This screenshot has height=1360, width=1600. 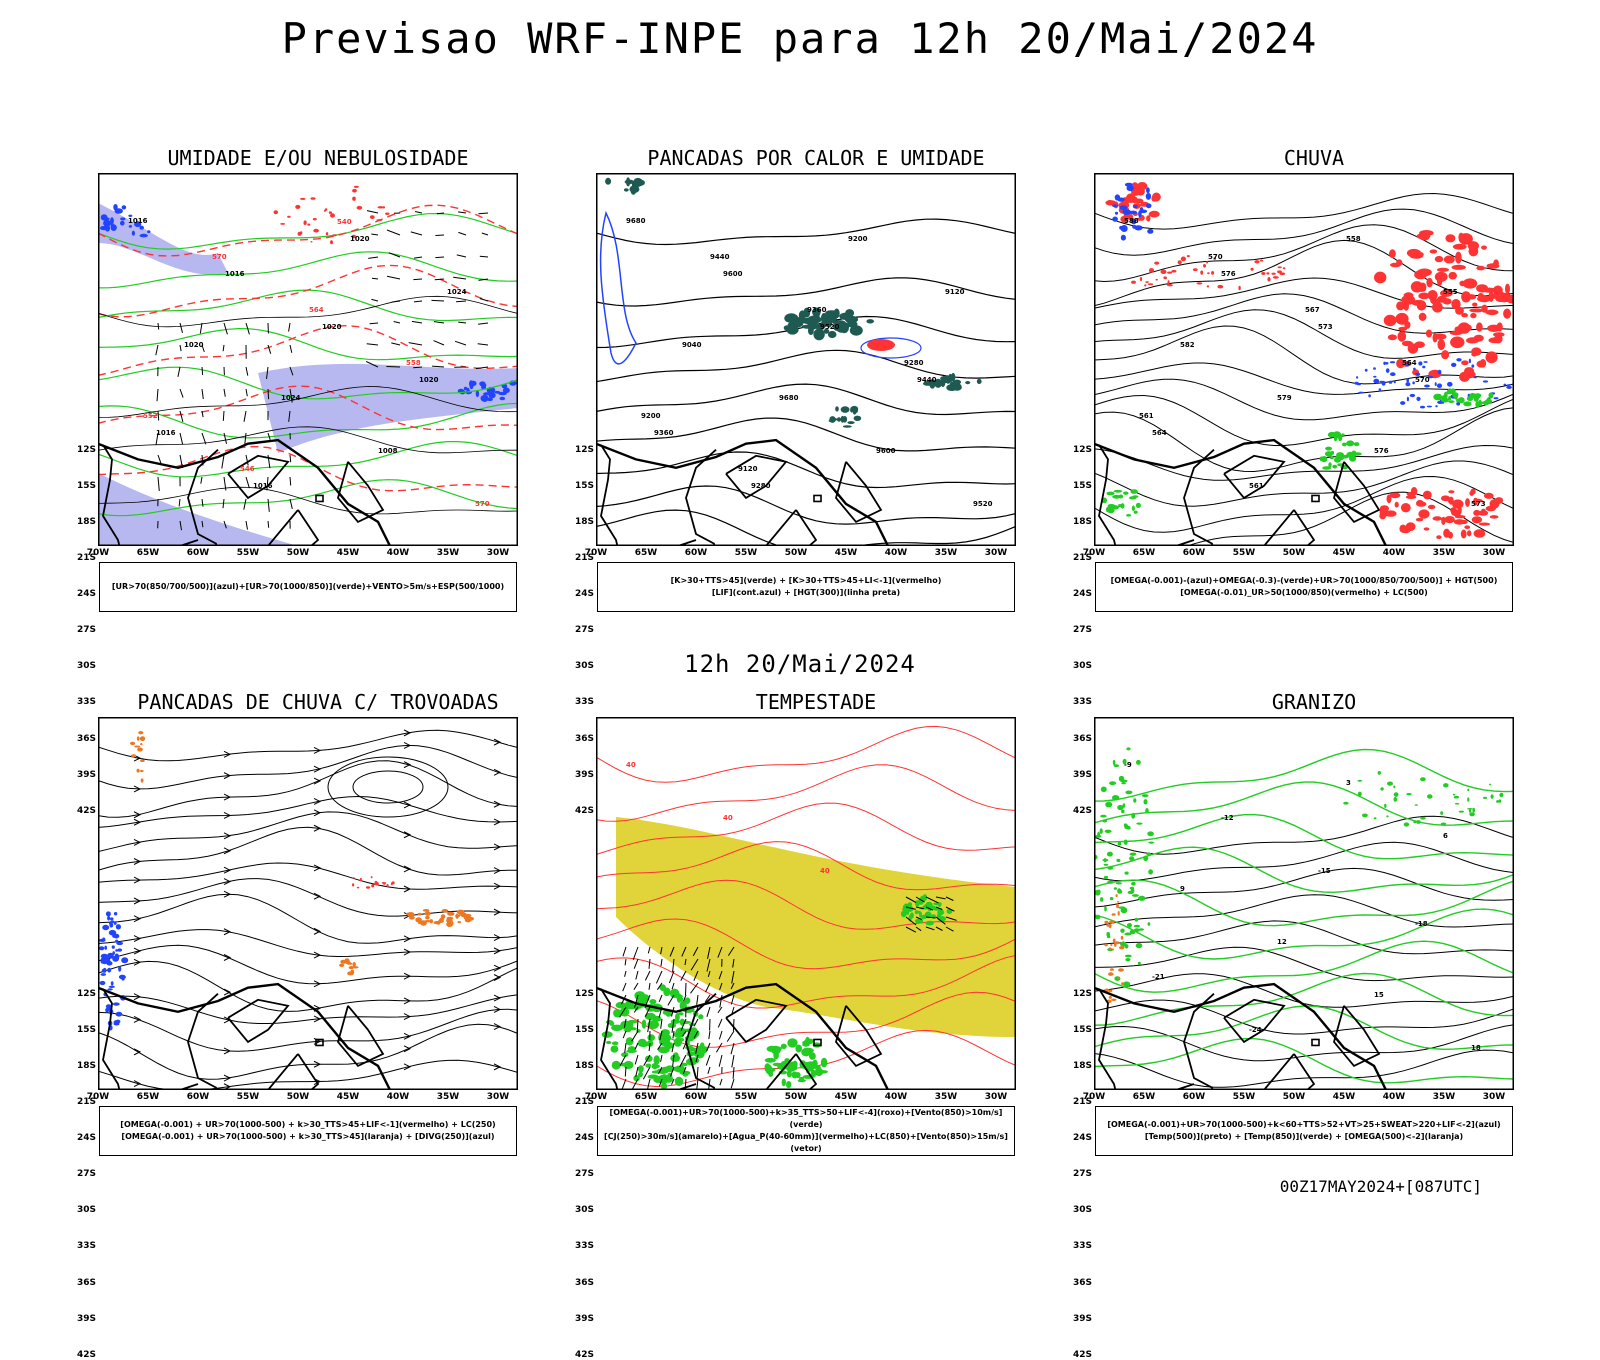 What do you see at coordinates (150, 416) in the screenshot?
I see `contour-label: 552` at bounding box center [150, 416].